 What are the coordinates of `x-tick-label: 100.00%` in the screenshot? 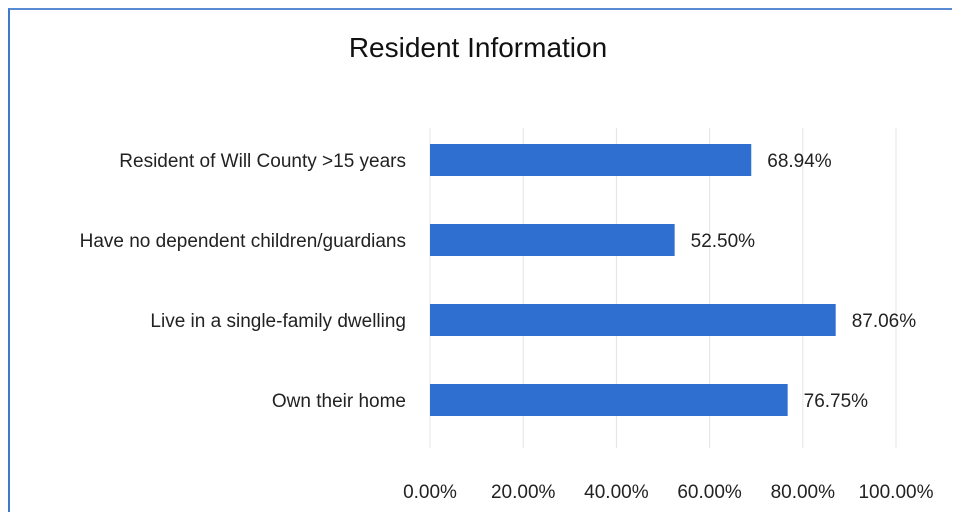 It's located at (895, 492).